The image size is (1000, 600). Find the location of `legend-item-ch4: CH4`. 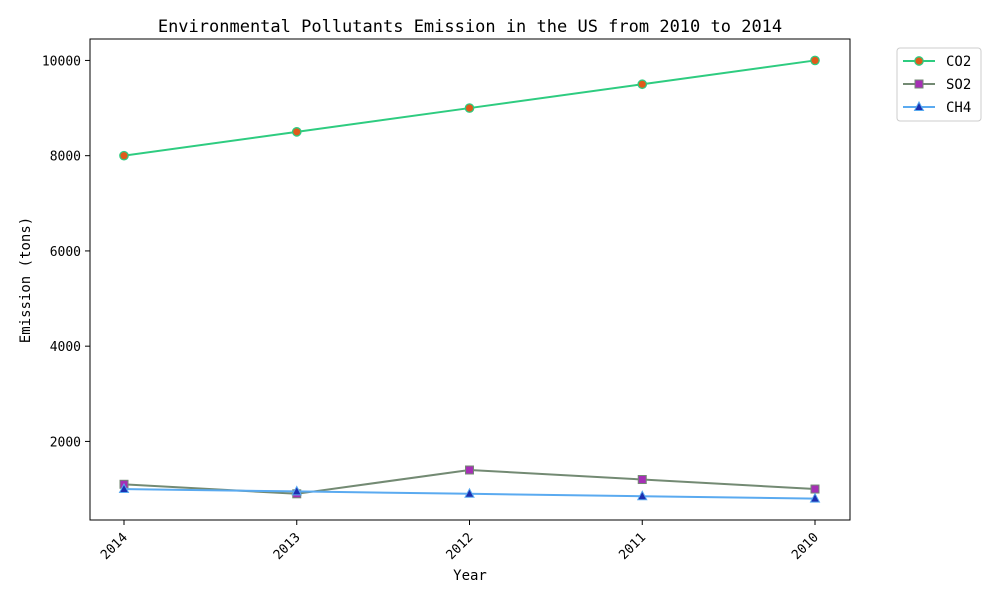

legend-item-ch4: CH4 is located at coordinates (937, 108).